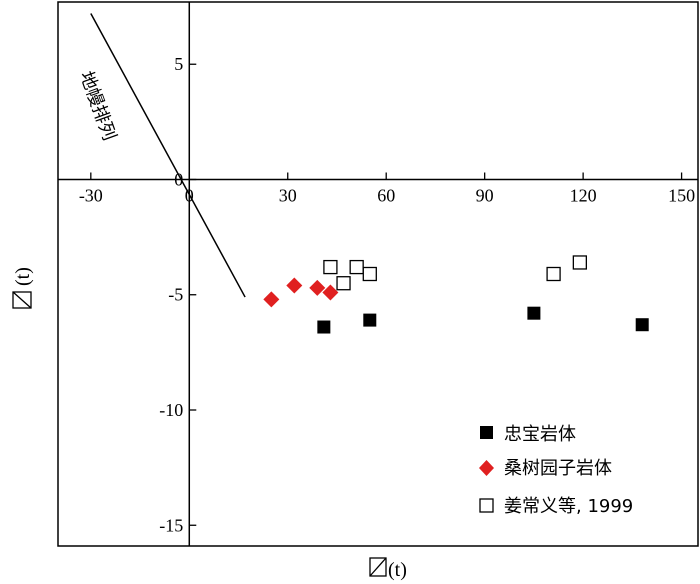 The height and width of the screenshot is (584, 700). I want to click on y-tick-label: 5, so click(178, 64).